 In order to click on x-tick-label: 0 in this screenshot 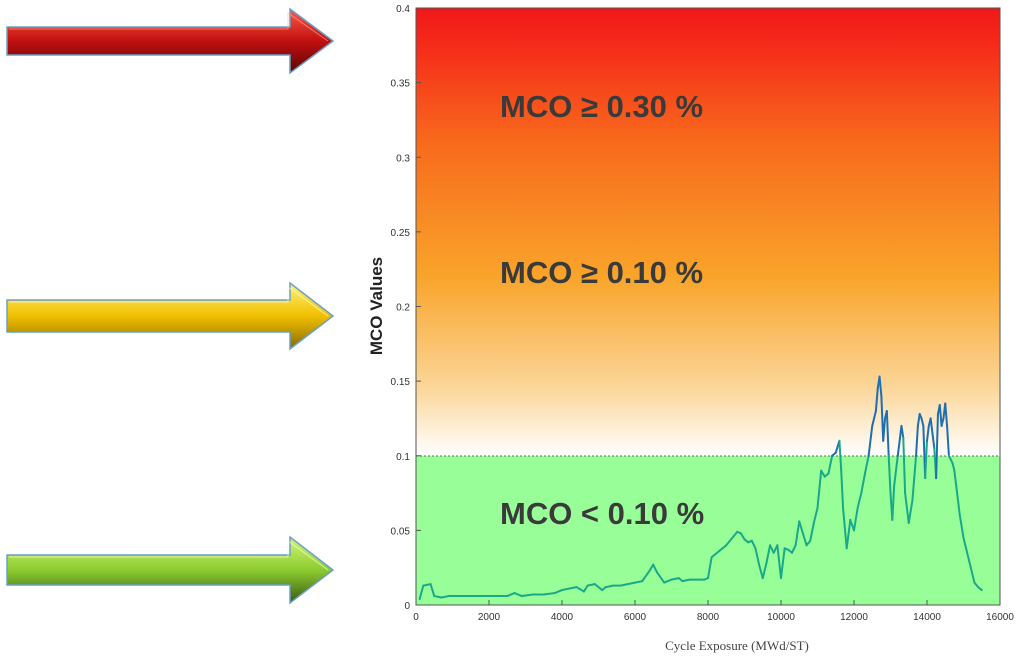, I will do `click(416, 617)`.